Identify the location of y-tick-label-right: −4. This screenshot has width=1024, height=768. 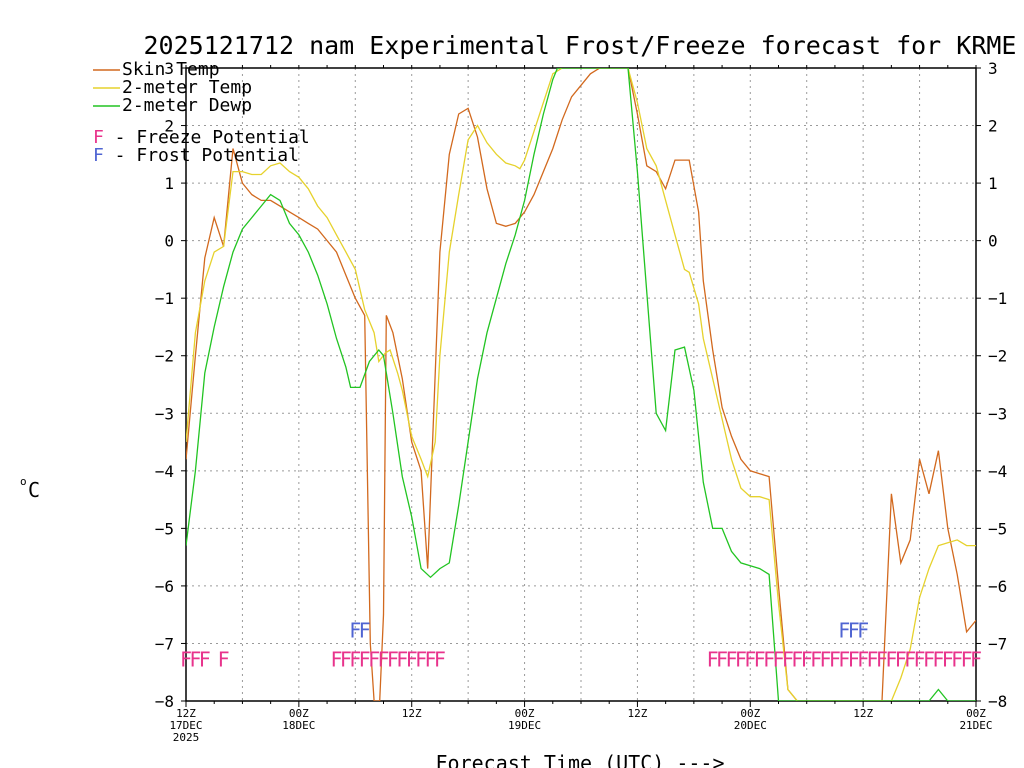
(997, 471).